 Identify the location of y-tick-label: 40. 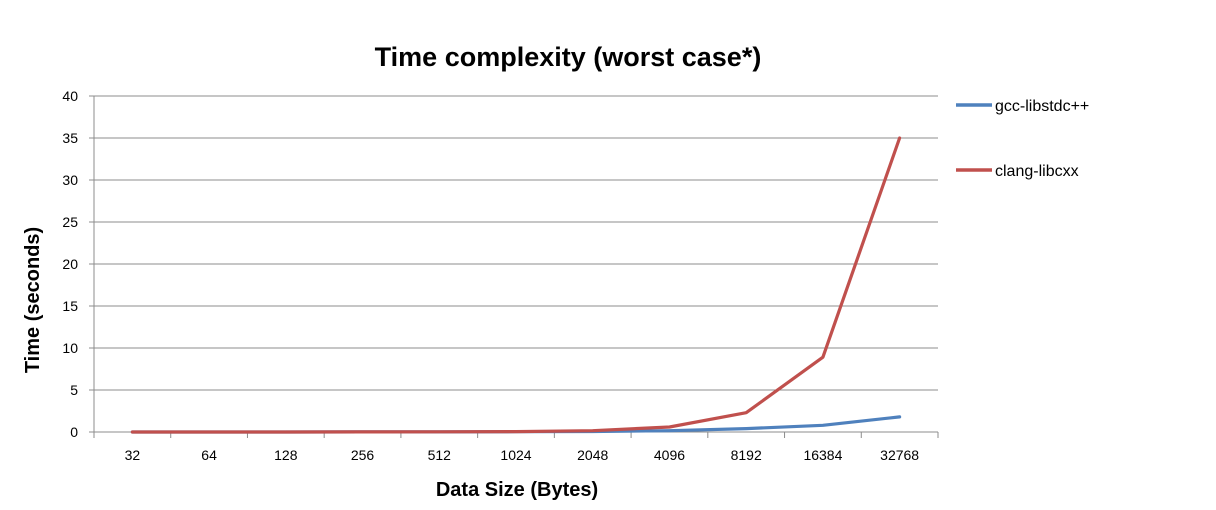
(70, 96).